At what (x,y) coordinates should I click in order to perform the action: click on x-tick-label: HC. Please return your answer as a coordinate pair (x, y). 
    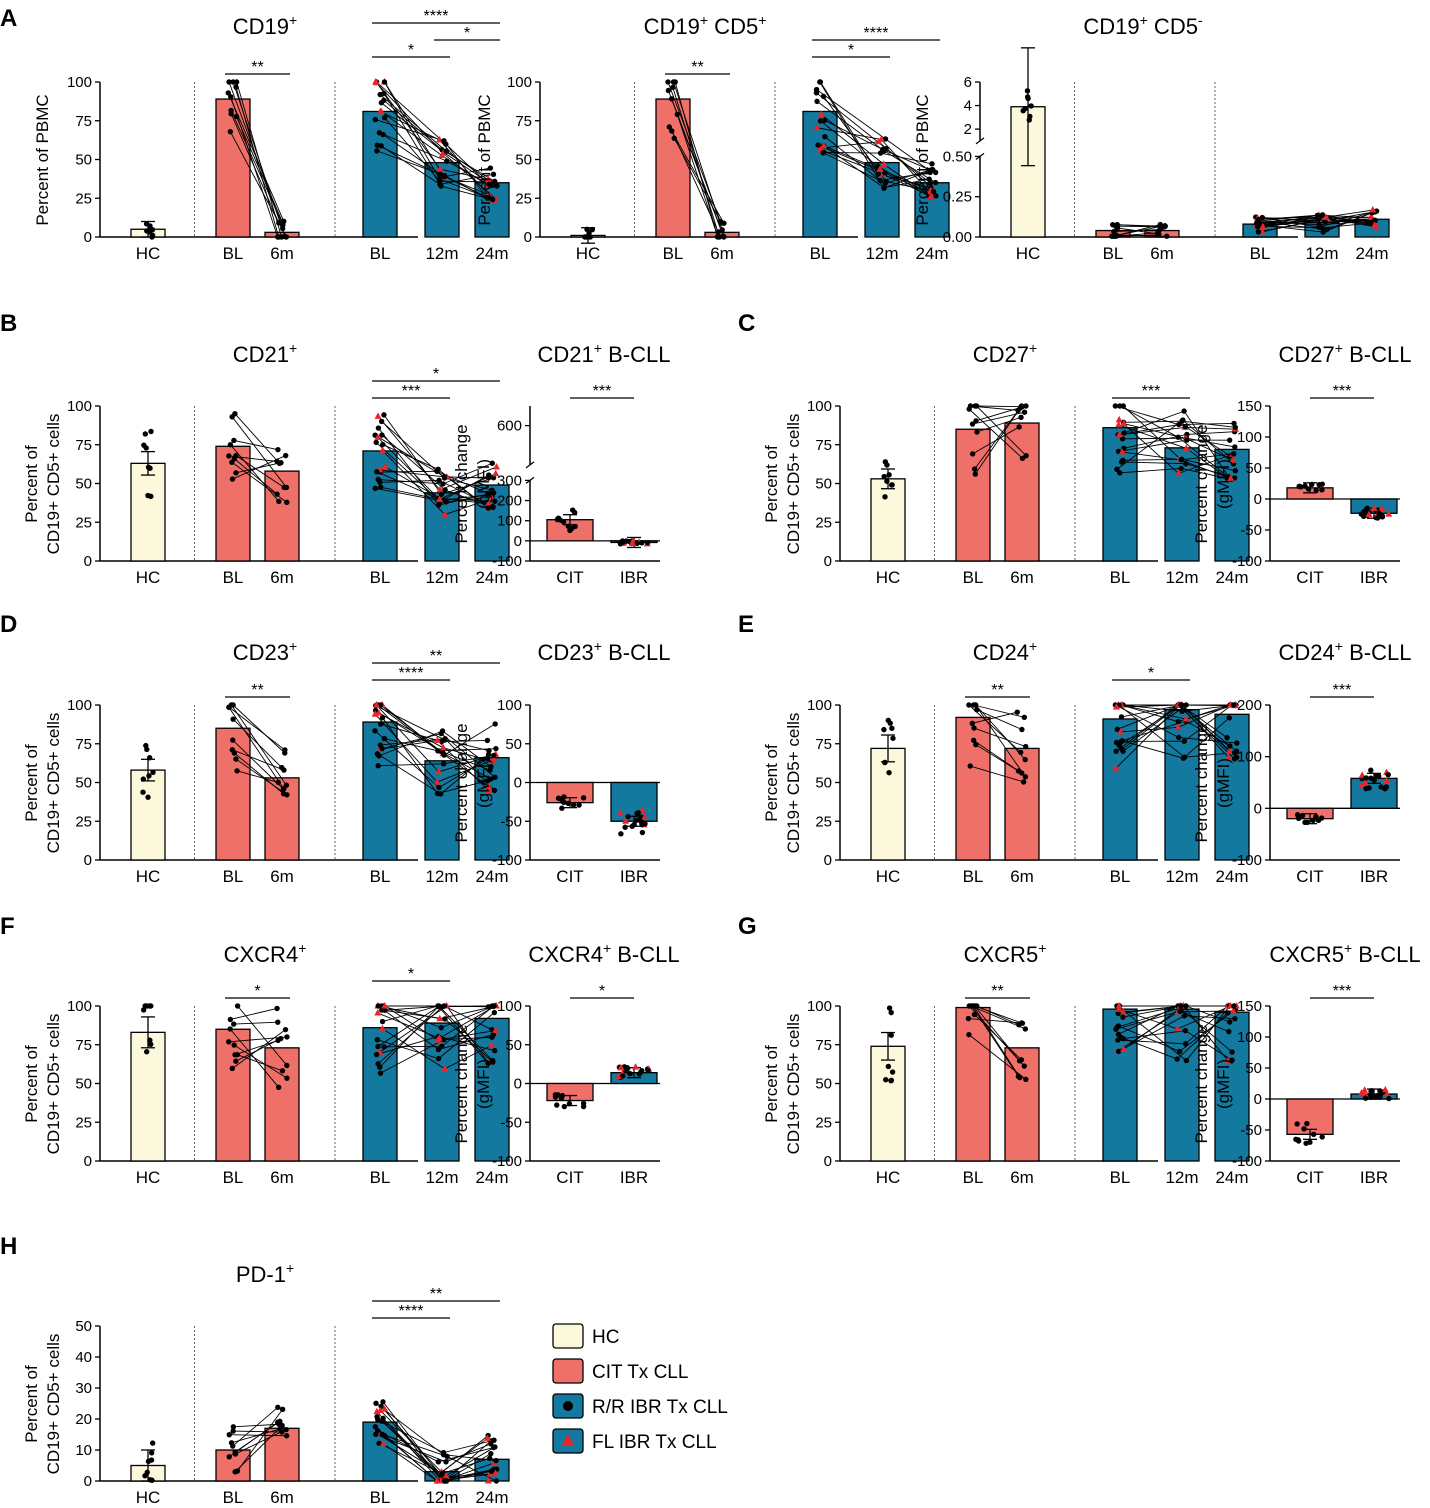
    Looking at the image, I should click on (888, 876).